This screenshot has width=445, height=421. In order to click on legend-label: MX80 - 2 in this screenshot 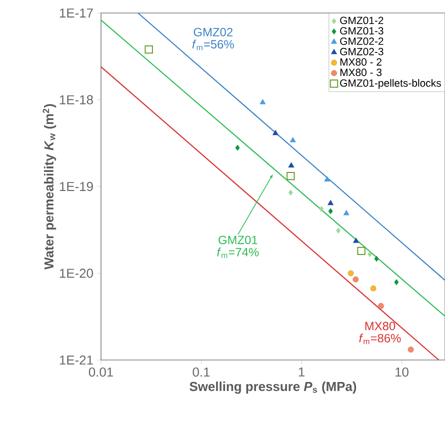, I will do `click(361, 62)`.